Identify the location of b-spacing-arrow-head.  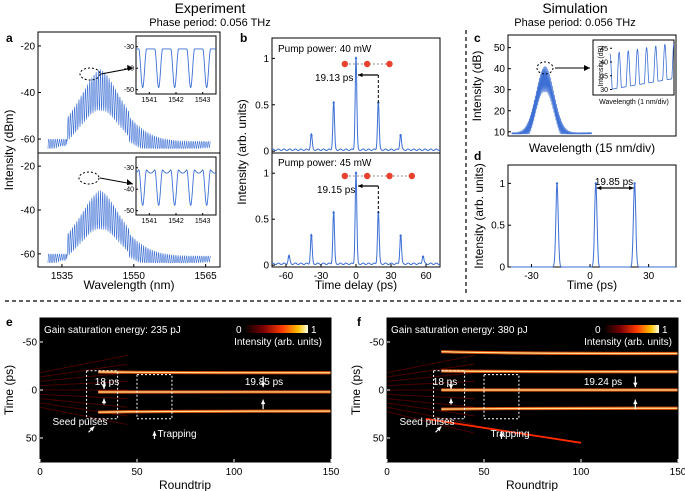
(360, 186).